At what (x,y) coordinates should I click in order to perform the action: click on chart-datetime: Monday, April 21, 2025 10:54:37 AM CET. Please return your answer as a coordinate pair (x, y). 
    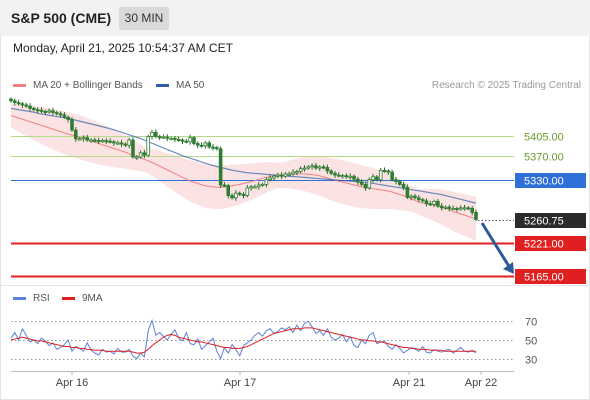
    Looking at the image, I should click on (123, 48).